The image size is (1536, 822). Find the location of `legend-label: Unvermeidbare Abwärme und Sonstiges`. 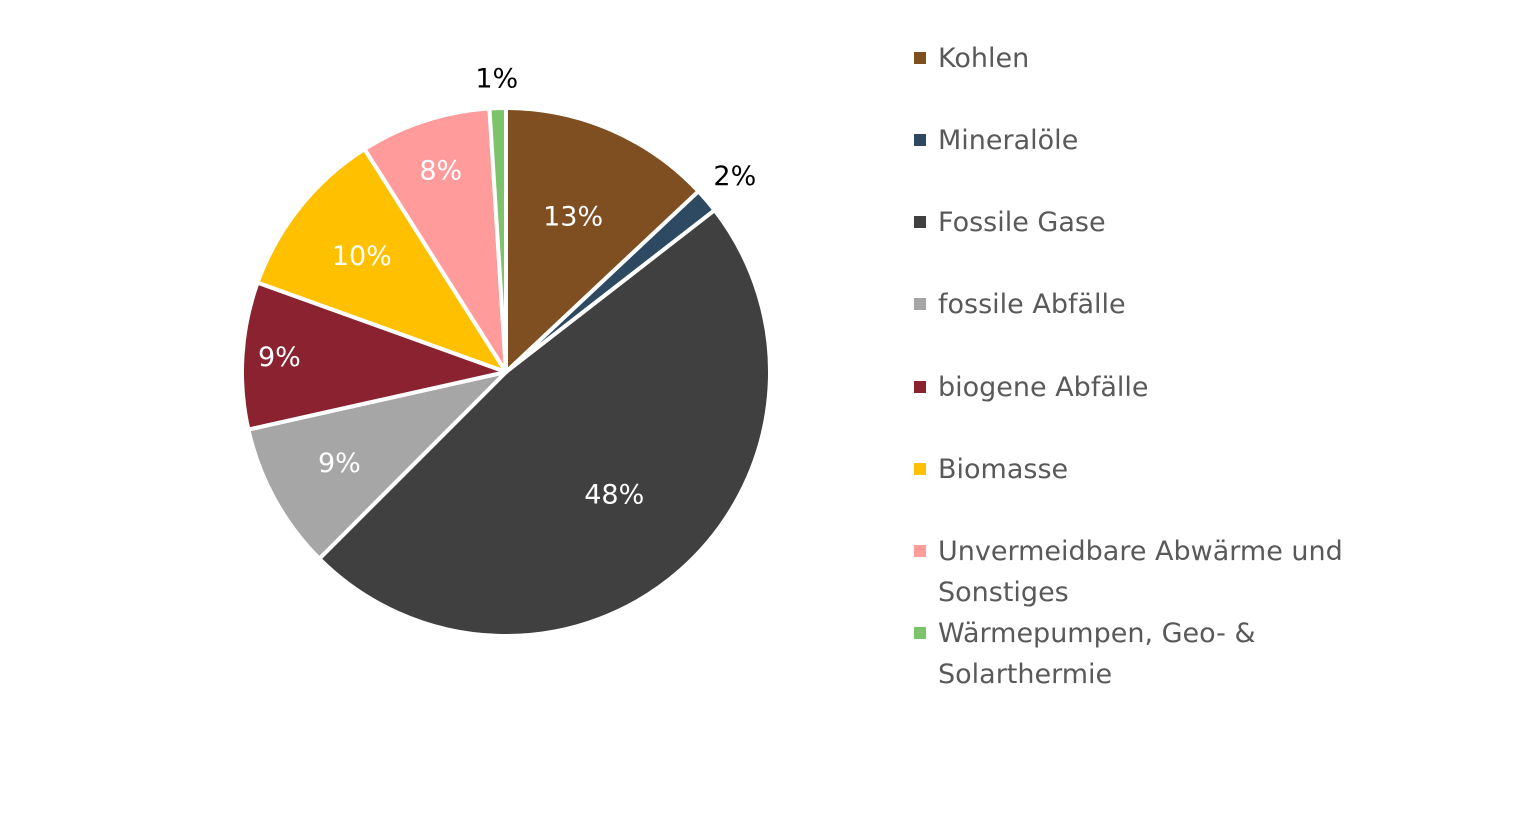

legend-label: Unvermeidbare Abwärme und Sonstiges is located at coordinates (1140, 572).